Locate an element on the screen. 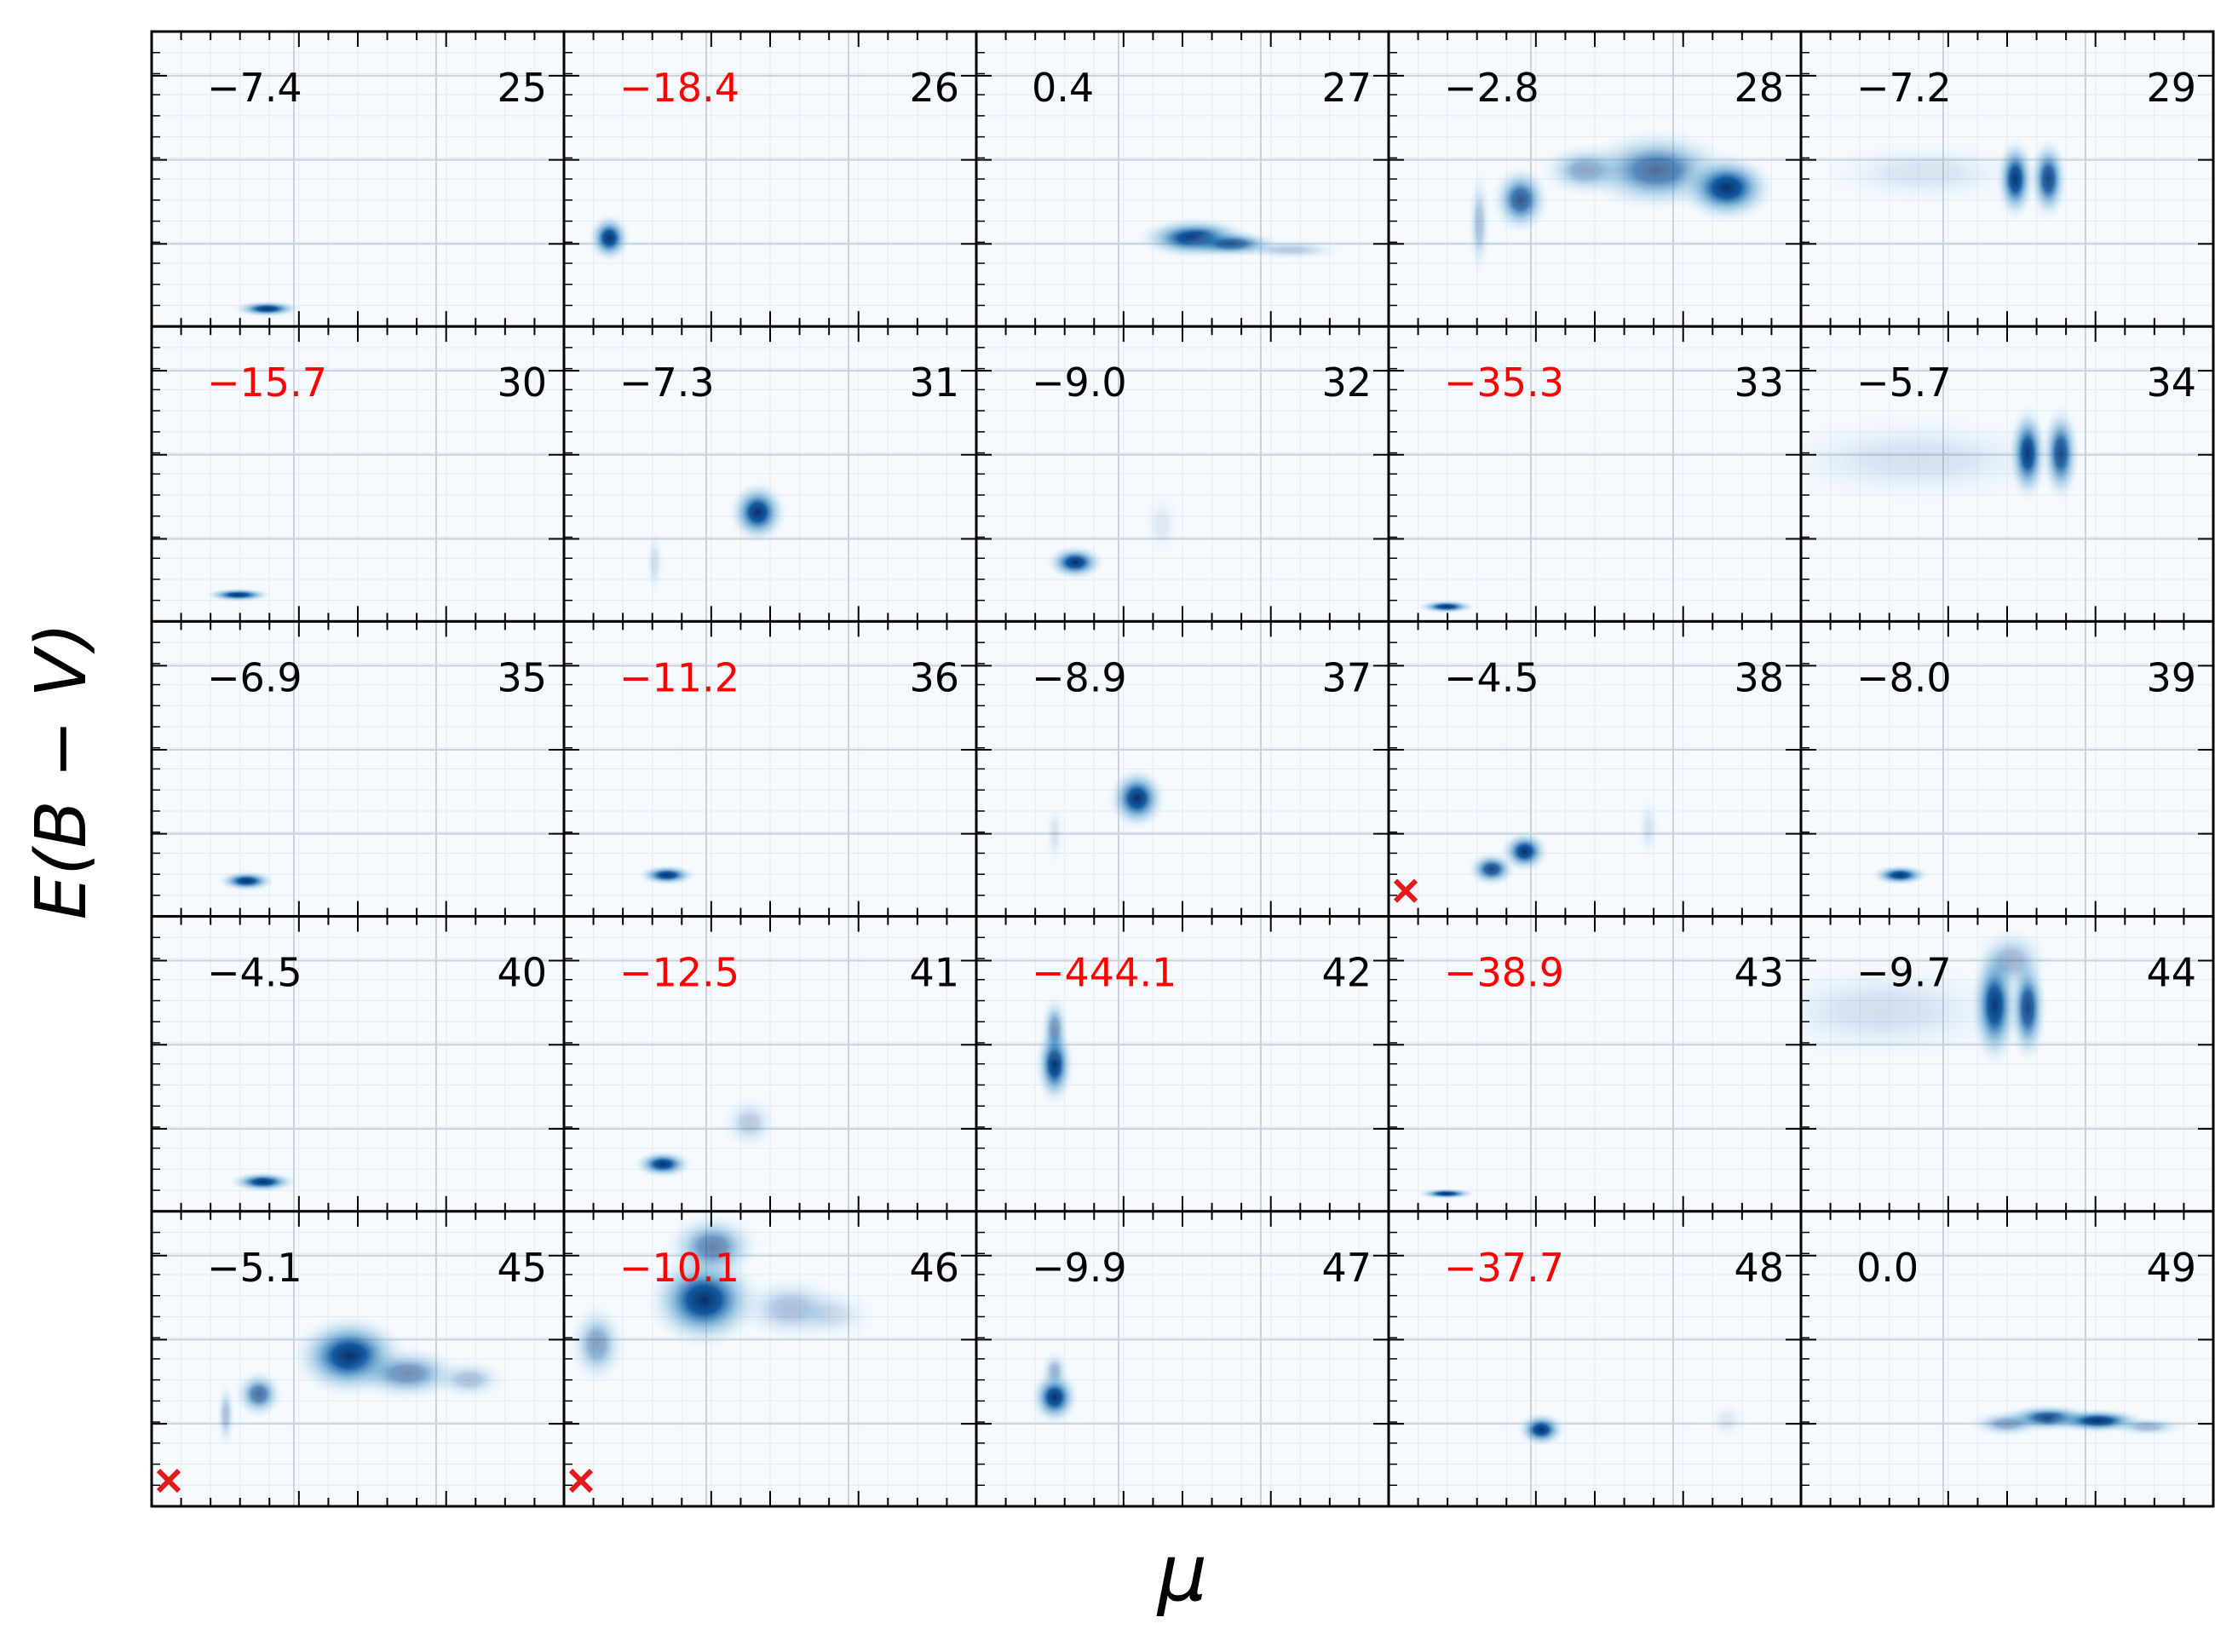  panel-46: −10.1 46 is located at coordinates (770, 1359).